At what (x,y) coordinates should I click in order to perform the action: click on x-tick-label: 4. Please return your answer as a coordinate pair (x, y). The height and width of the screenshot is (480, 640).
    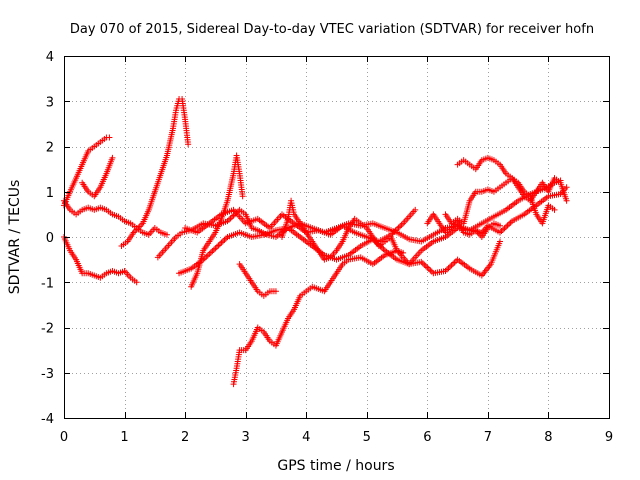
    Looking at the image, I should click on (306, 437).